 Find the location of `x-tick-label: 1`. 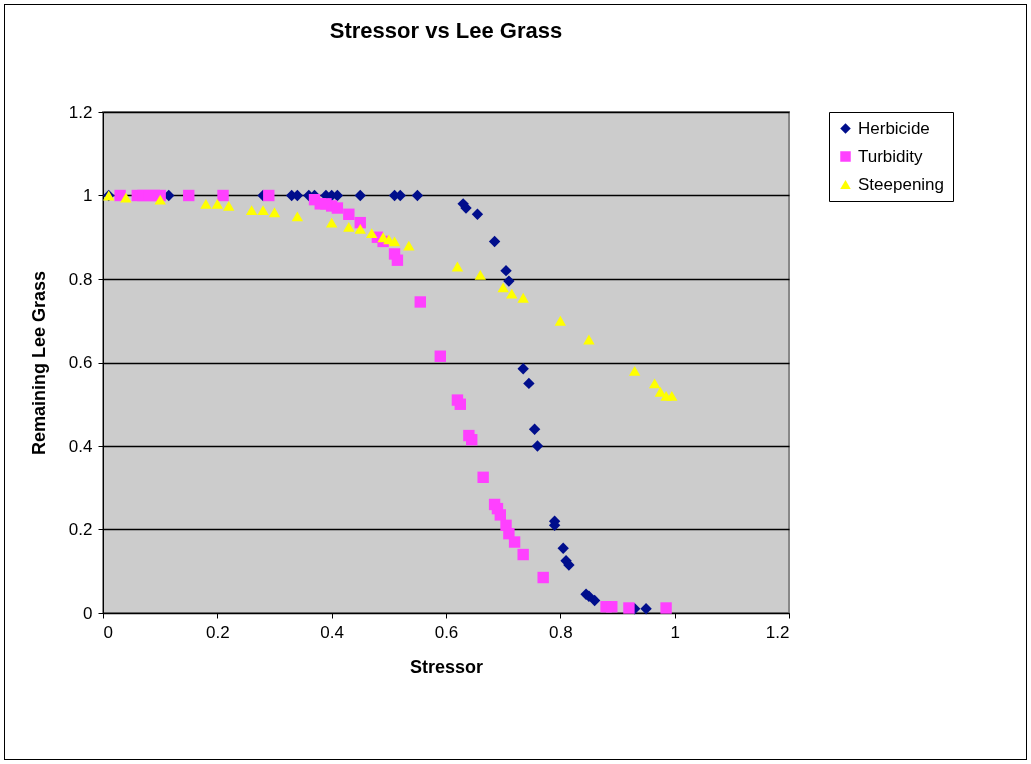

x-tick-label: 1 is located at coordinates (675, 632).